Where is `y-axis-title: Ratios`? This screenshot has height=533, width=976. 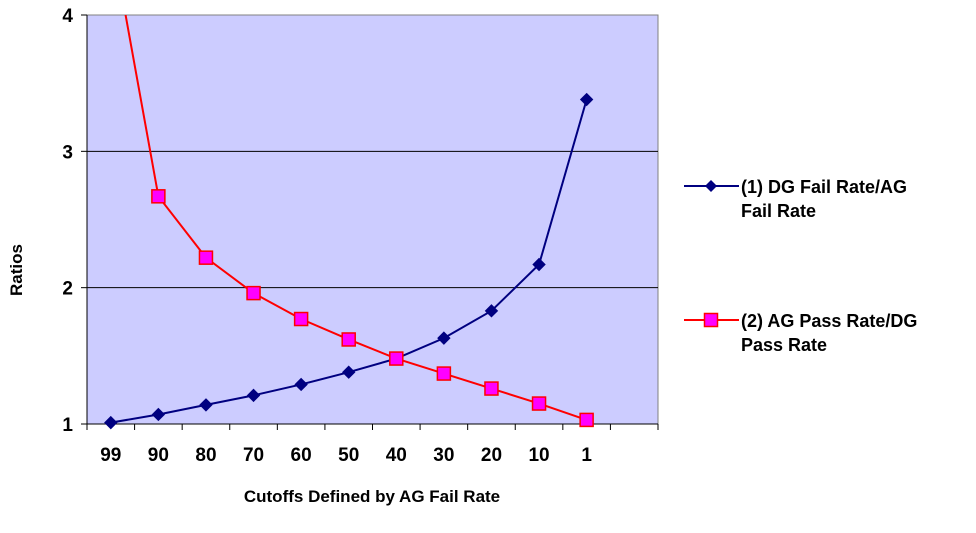
y-axis-title: Ratios is located at coordinates (16, 270).